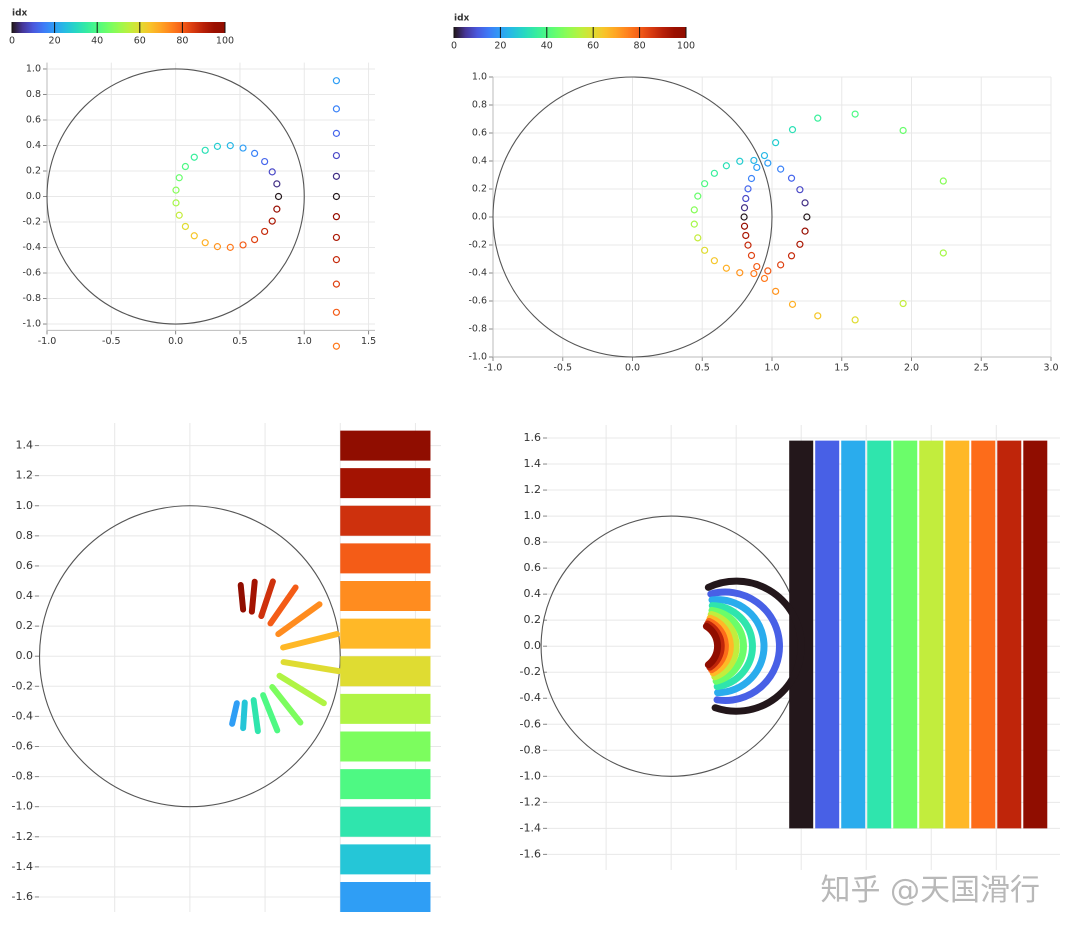 Image resolution: width=1066 pixels, height=934 pixels. I want to click on x-tick-label: -0.5, so click(562, 368).